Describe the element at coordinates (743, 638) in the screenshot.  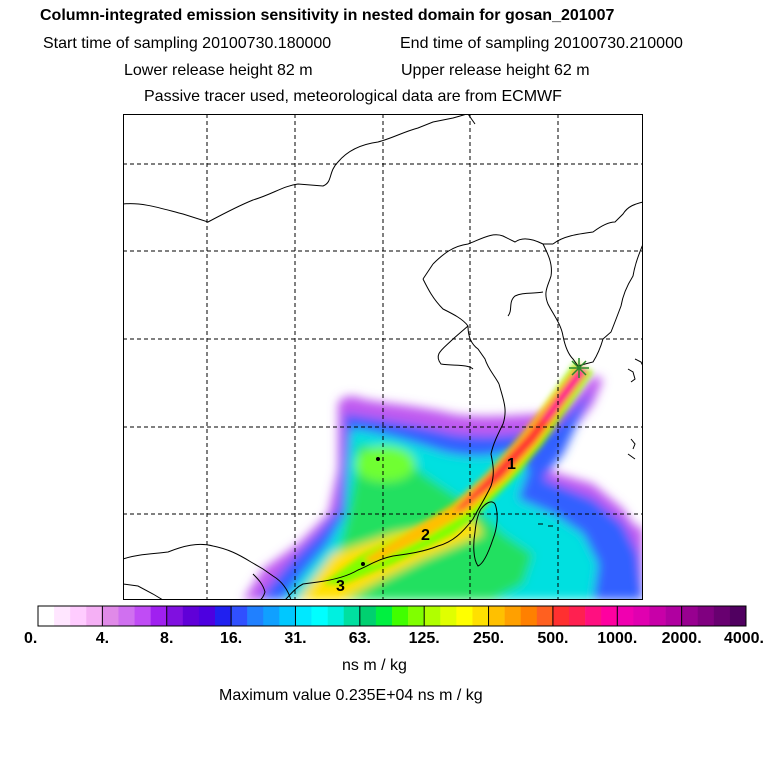
I see `colorbar-tick-label: 4000.` at that location.